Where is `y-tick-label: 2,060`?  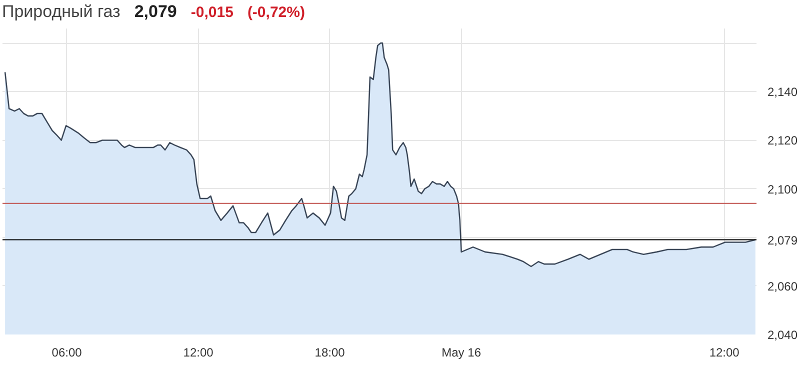 y-tick-label: 2,060 is located at coordinates (783, 286).